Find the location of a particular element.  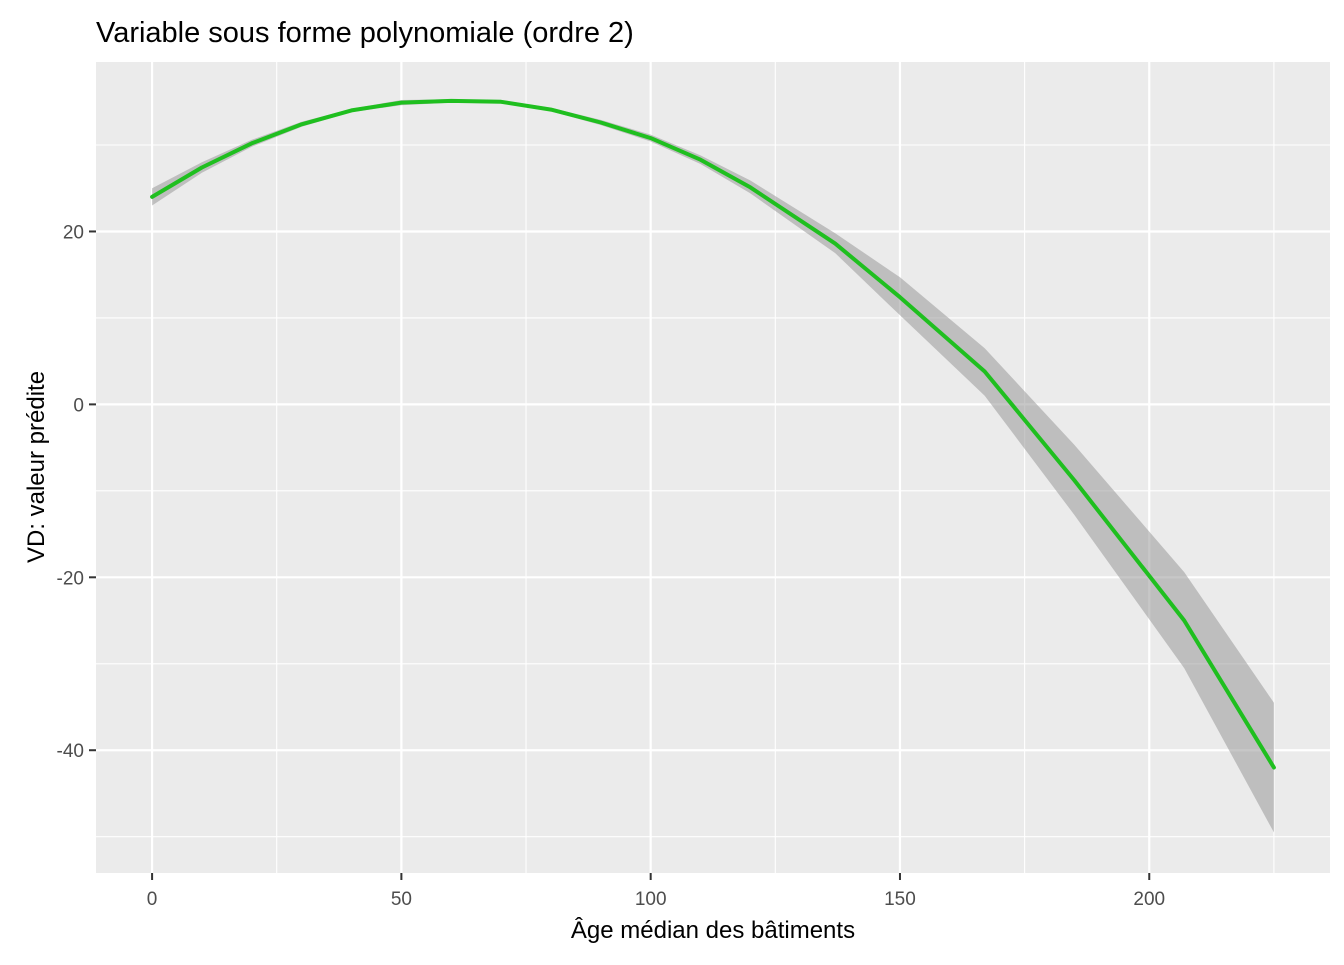

y-axis: -40 -20 0 20 is located at coordinates (76, 492).